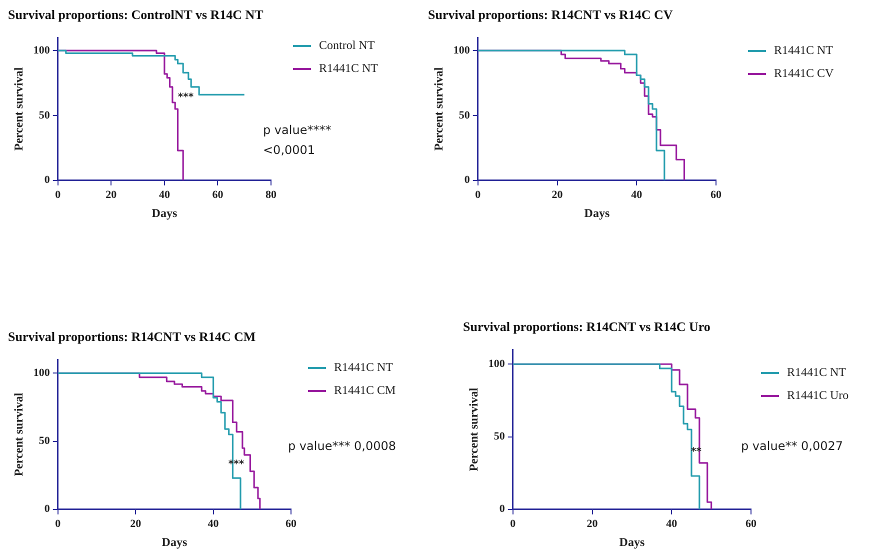 Image resolution: width=877 pixels, height=552 pixels. I want to click on chart-title: Survival proportions: R14CNT vs R14C CV, so click(551, 14).